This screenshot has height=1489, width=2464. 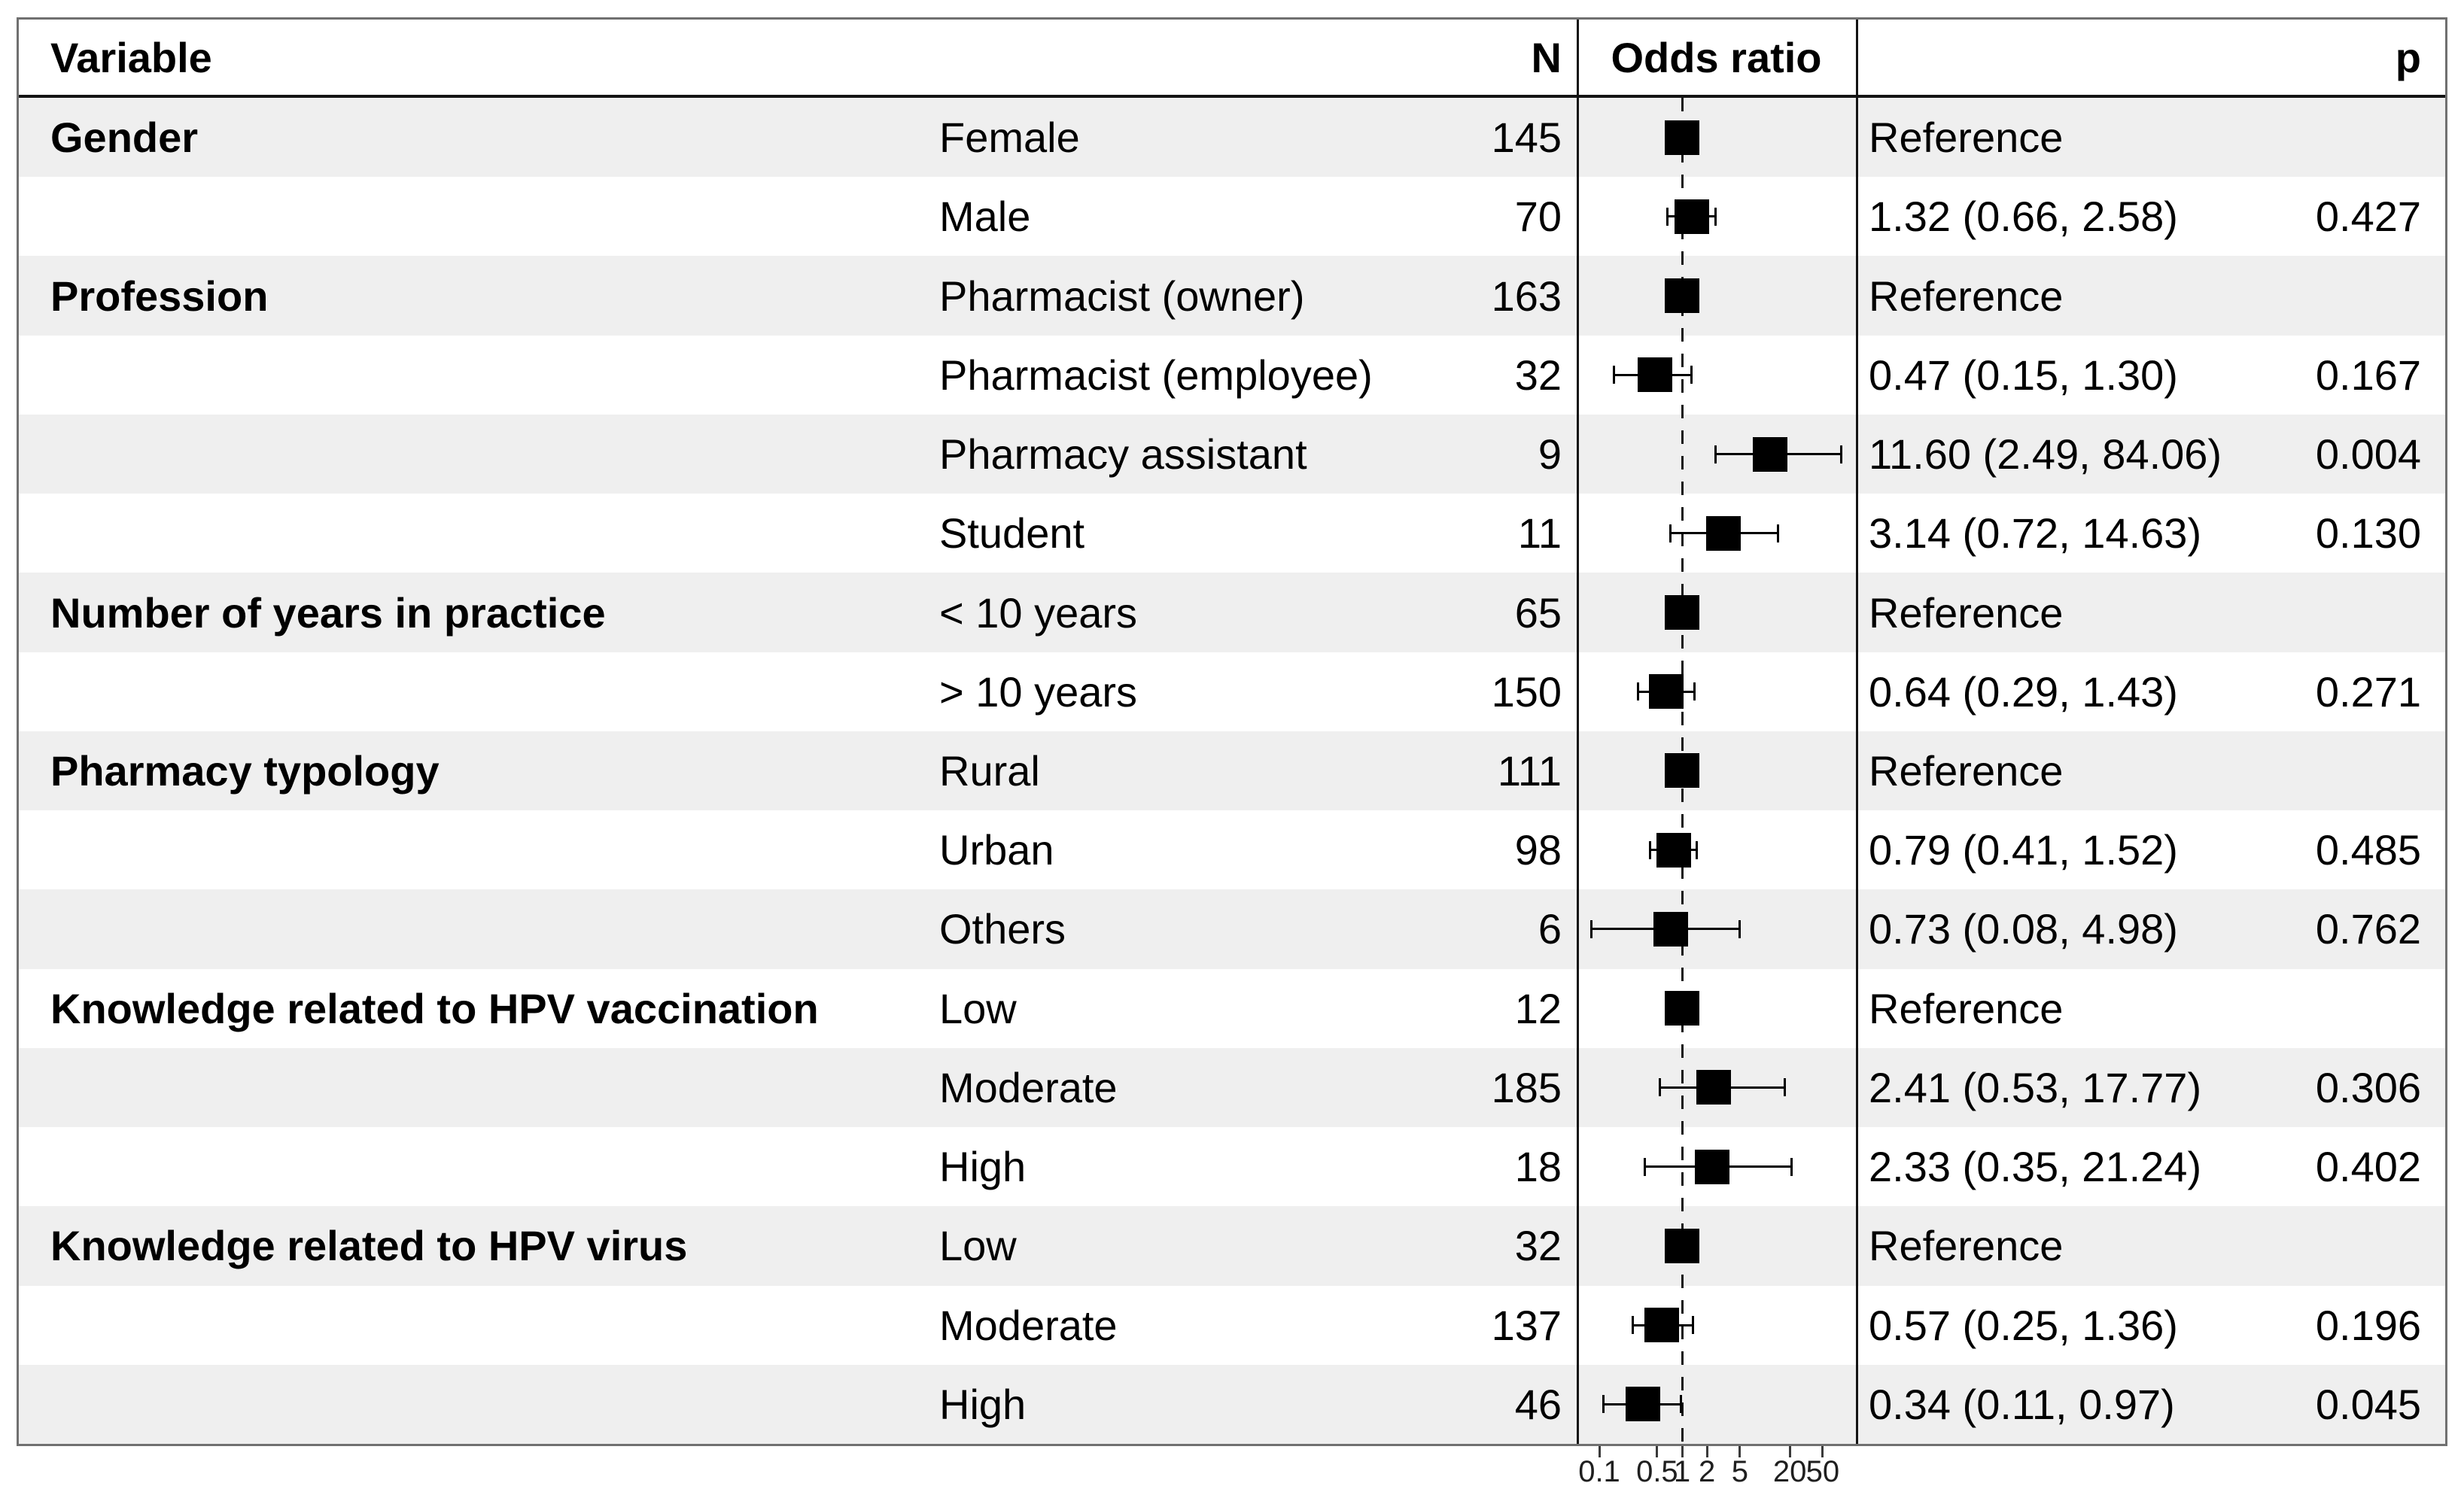 I want to click on header-separator, so click(x=1232, y=96).